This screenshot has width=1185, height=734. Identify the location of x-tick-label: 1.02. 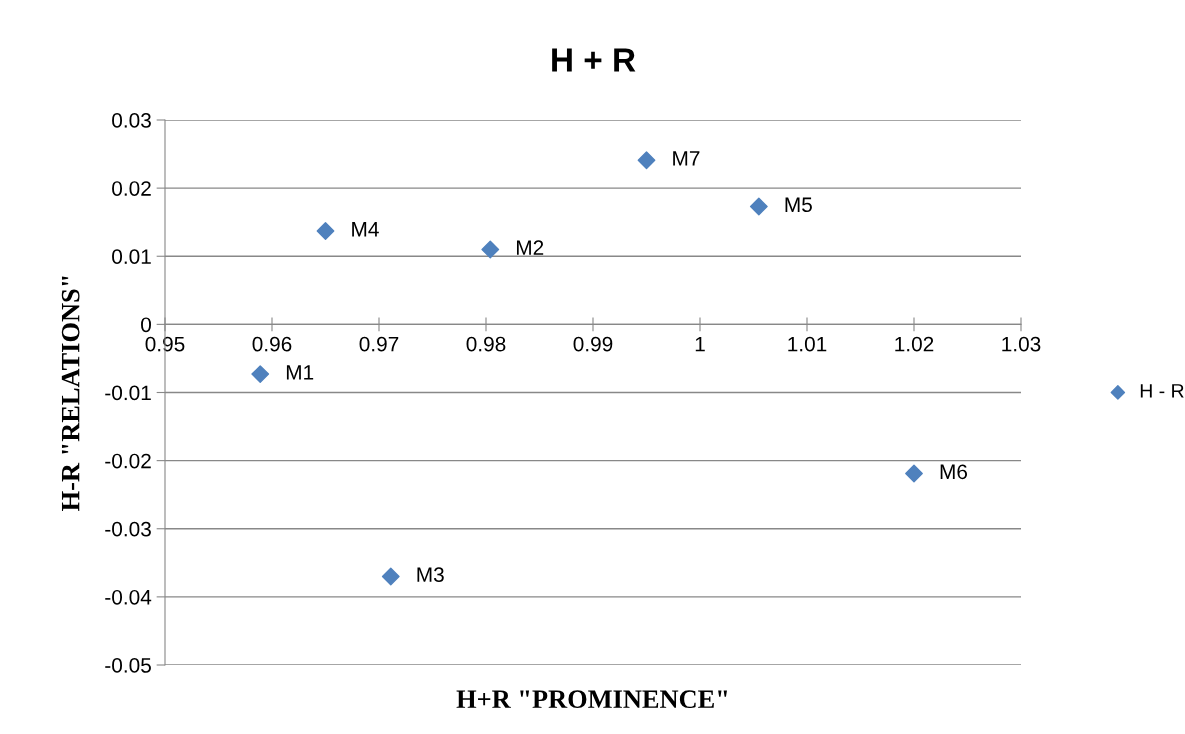
(914, 344).